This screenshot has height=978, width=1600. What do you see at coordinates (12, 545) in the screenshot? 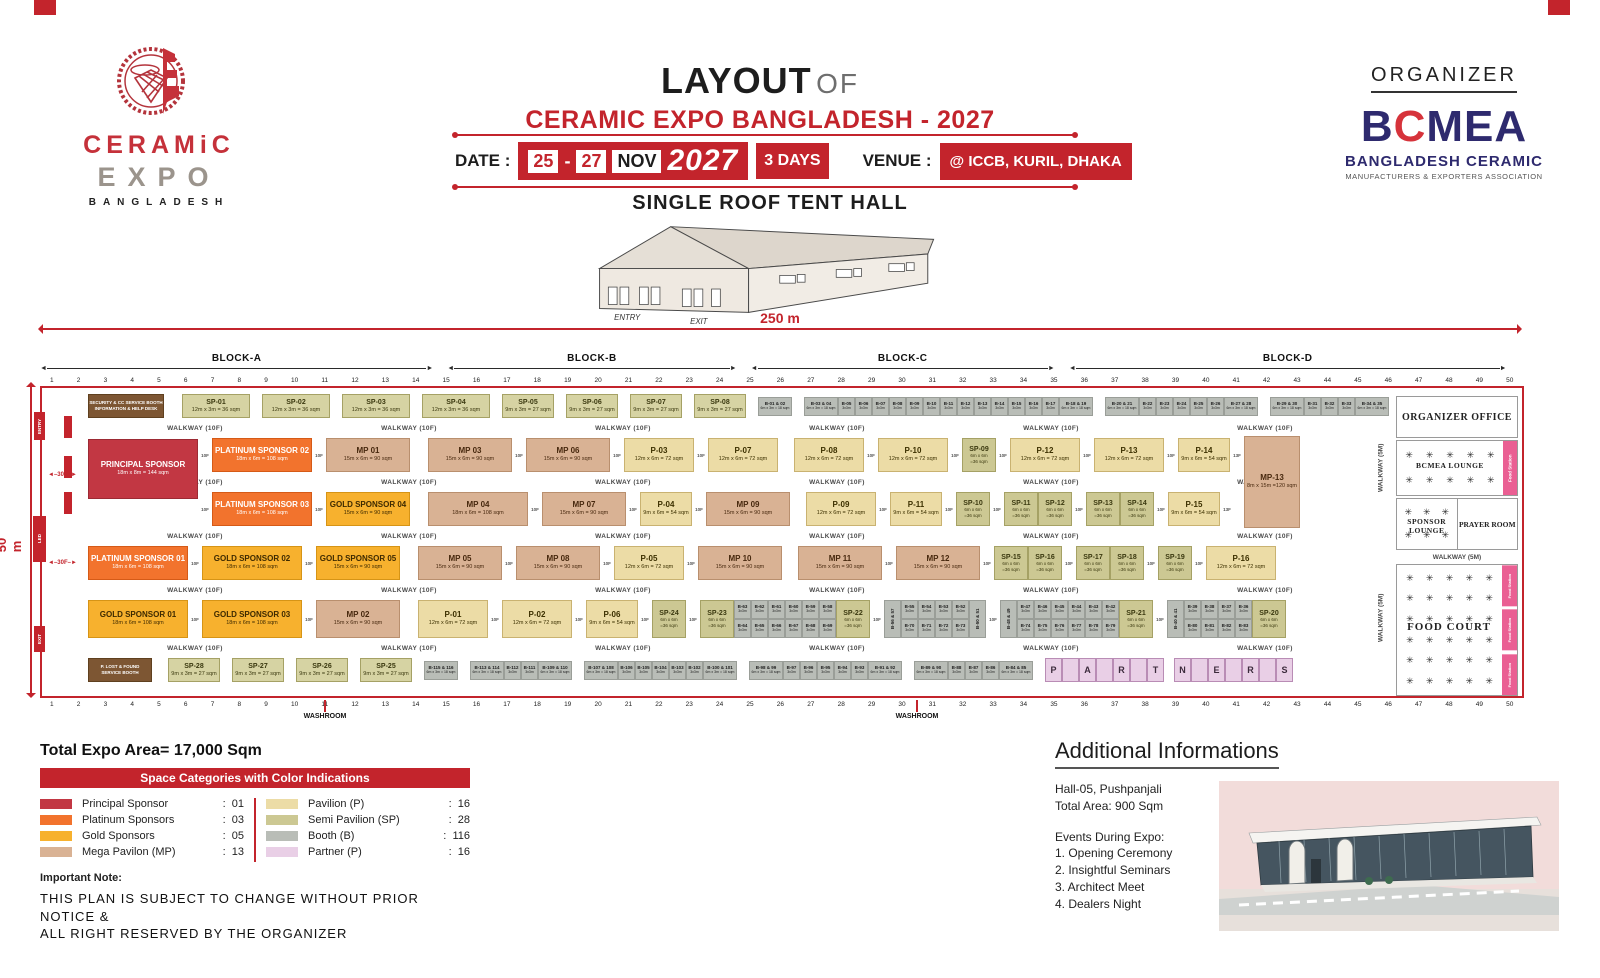
I see `height-dimension-label: 50 m` at bounding box center [12, 545].